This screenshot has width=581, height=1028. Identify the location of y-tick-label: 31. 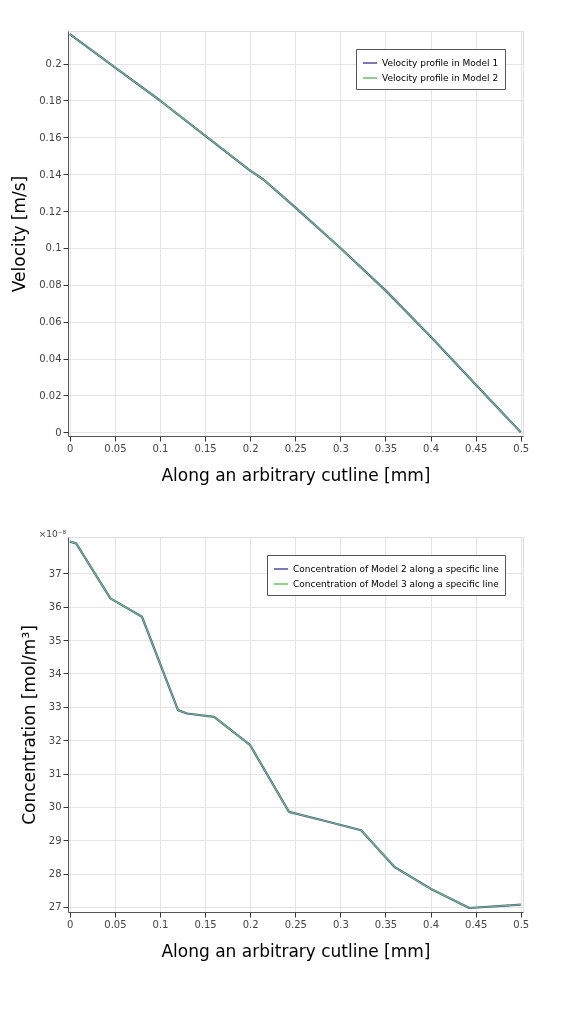
(55, 774).